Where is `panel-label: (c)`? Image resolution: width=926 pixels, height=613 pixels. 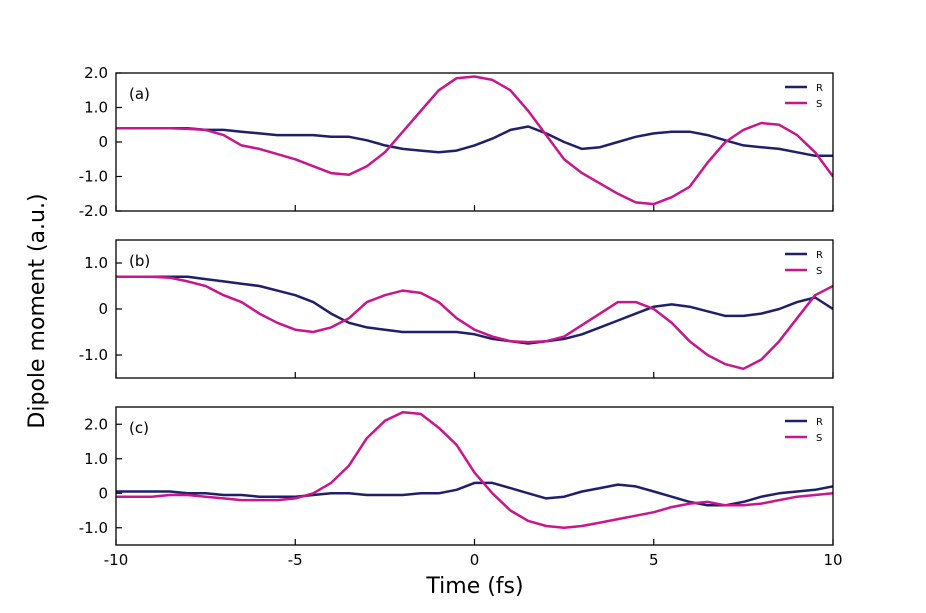
panel-label: (c) is located at coordinates (139, 428).